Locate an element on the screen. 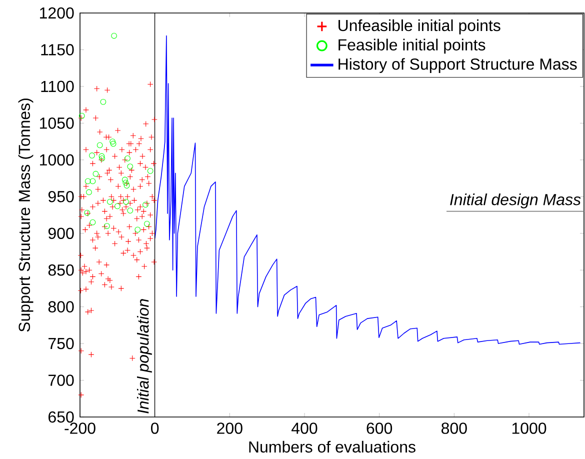 Image resolution: width=585 pixels, height=459 pixels. y-tick-label: 950 is located at coordinates (61, 196).